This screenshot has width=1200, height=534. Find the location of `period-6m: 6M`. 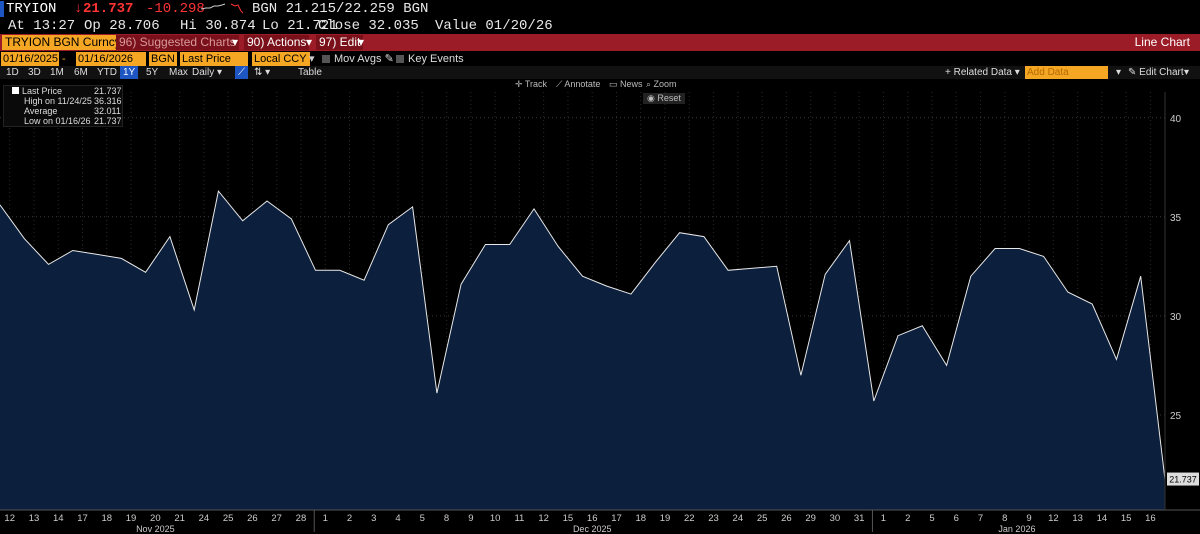

period-6m: 6M is located at coordinates (81, 72).